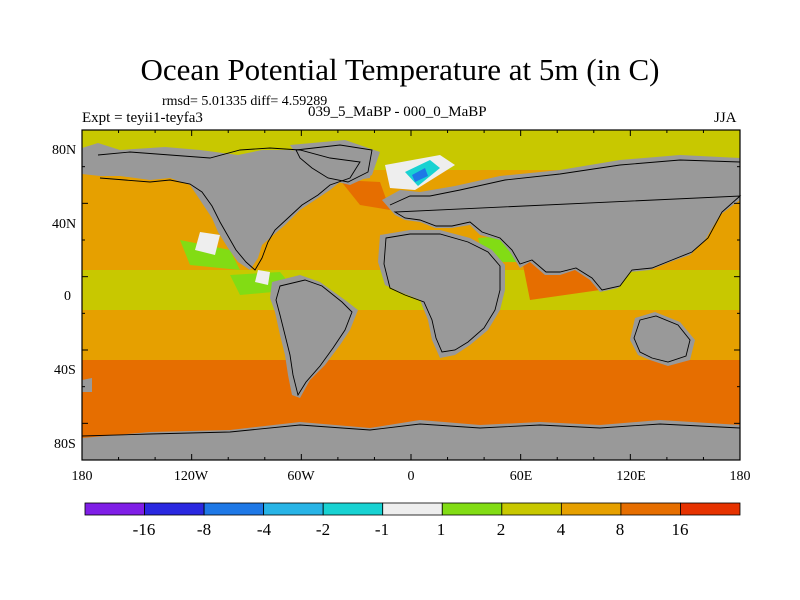 The width and height of the screenshot is (800, 600). Describe the element at coordinates (441, 529) in the screenshot. I see `colorbar-label: 1` at that location.